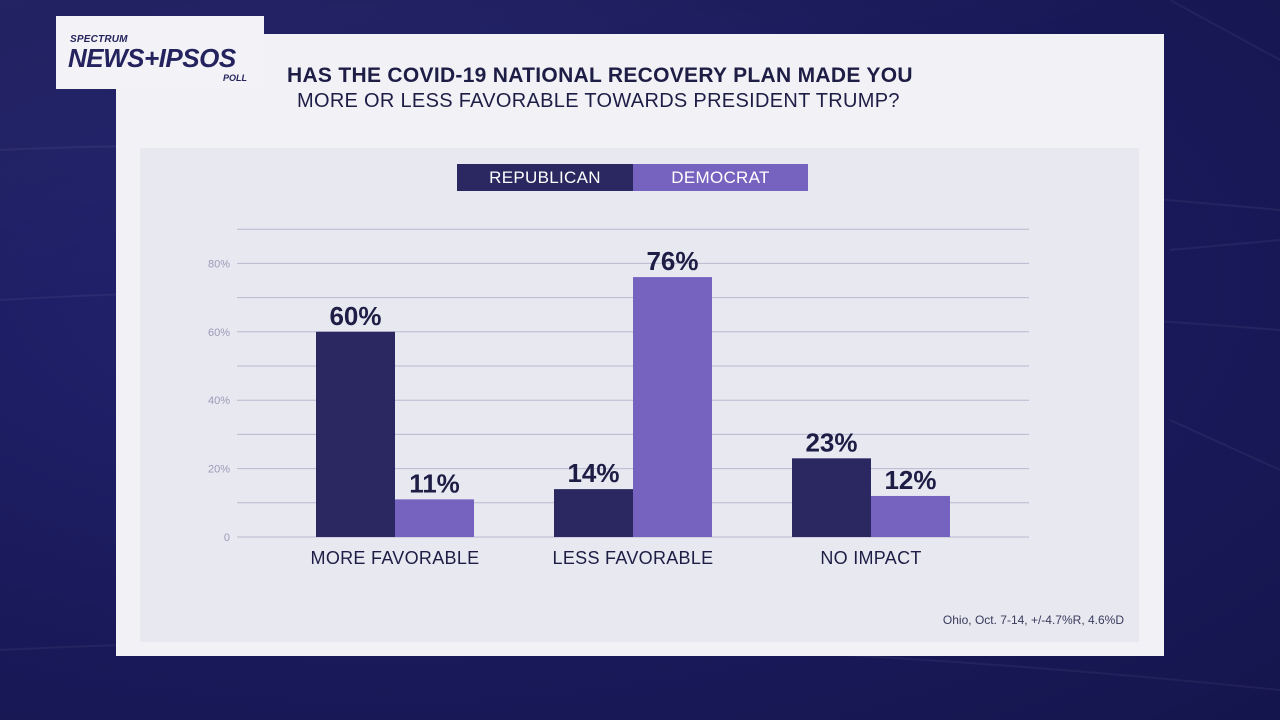 The width and height of the screenshot is (1280, 720). What do you see at coordinates (219, 470) in the screenshot?
I see `y-tick-label: 20%` at bounding box center [219, 470].